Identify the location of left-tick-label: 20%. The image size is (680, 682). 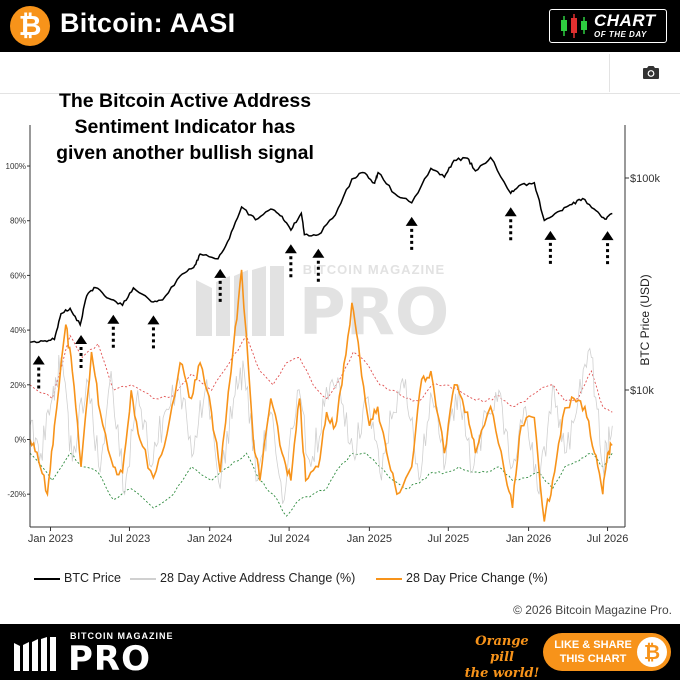
(18, 385).